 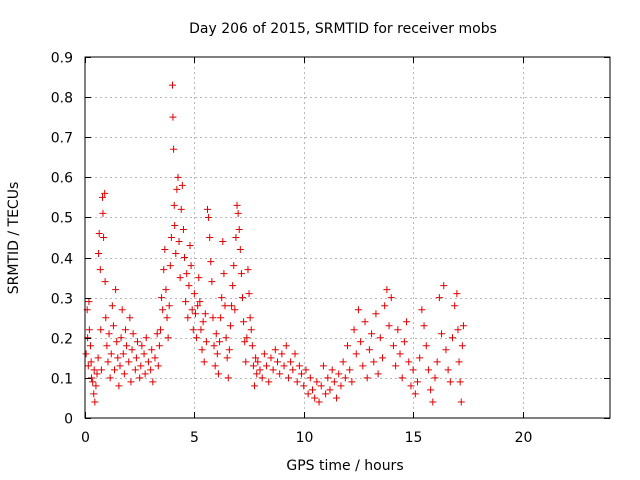 What do you see at coordinates (68, 420) in the screenshot?
I see `y-tick-label: 0` at bounding box center [68, 420].